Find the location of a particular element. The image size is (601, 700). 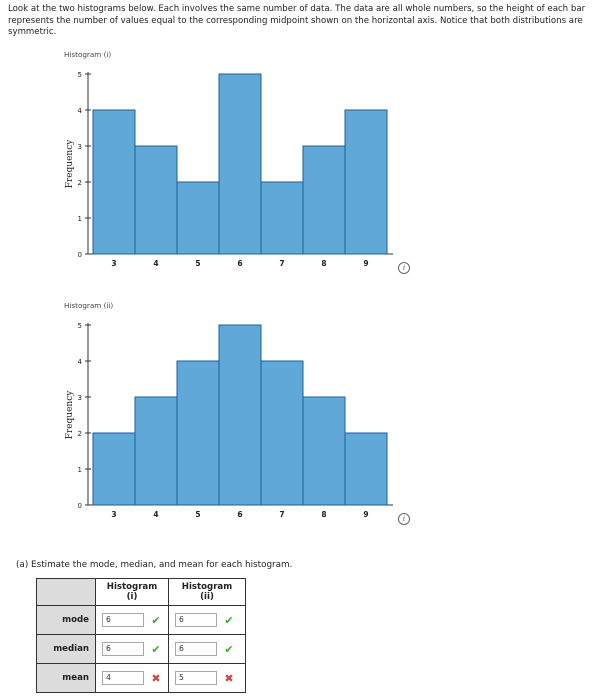

row-mean: mean 4 ✖ 5 ✖ is located at coordinates (141, 678).